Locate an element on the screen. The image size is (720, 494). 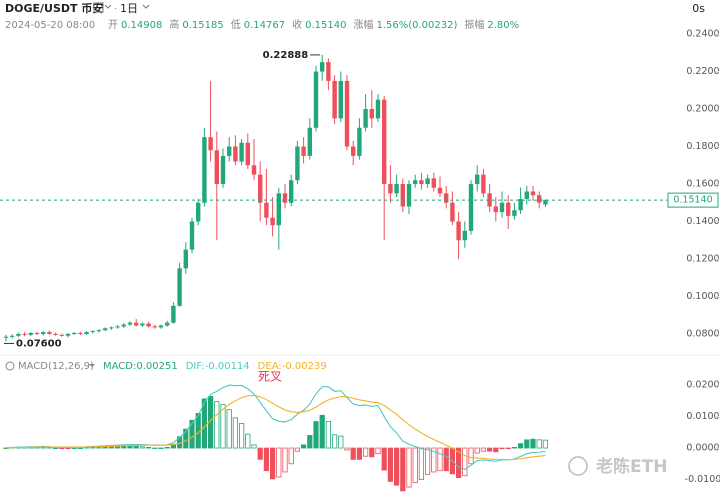
macd-legend: MACD:0.00251 DIF:-0.00114 DEA:-0.00239 is located at coordinates (215, 366).